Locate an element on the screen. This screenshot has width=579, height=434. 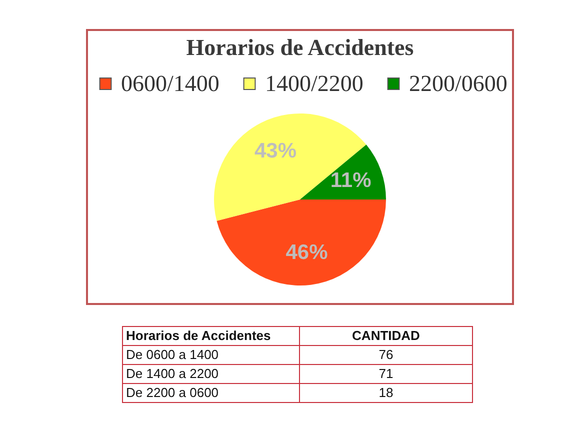
data-label: 11% is located at coordinates (351, 180).